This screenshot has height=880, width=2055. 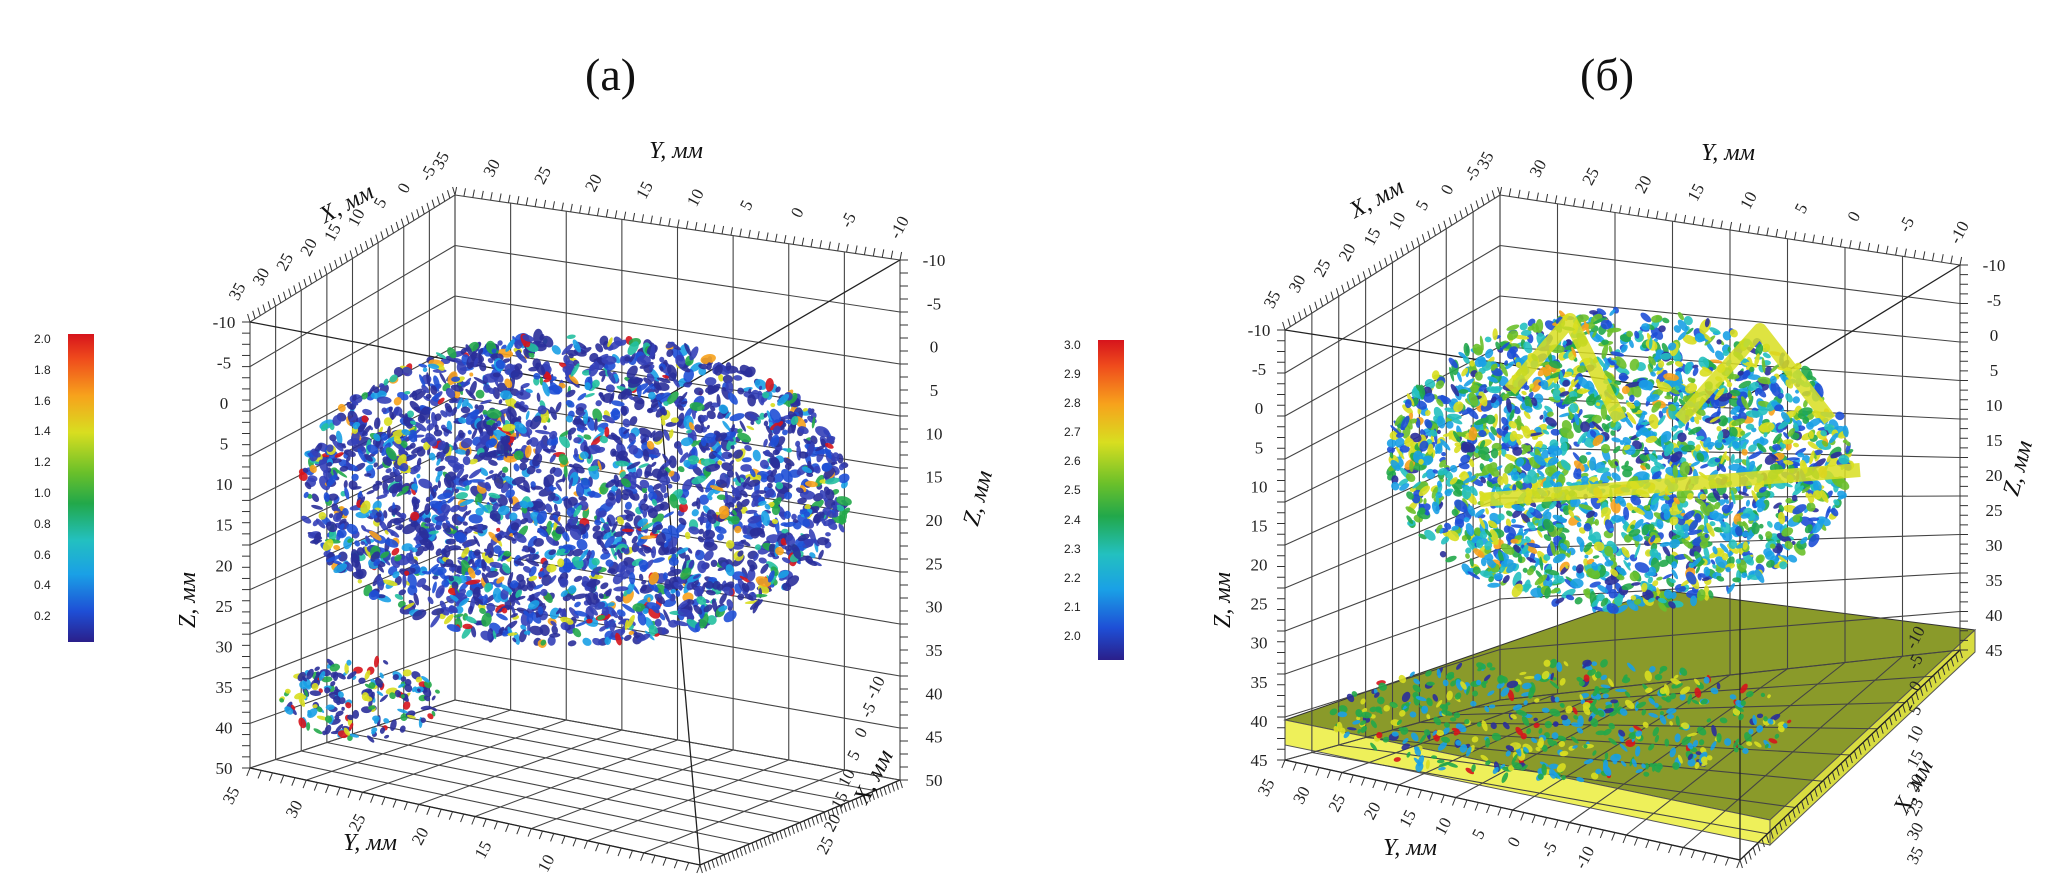 What do you see at coordinates (677, 688) in the screenshot?
I see `grid-line` at bounding box center [677, 688].